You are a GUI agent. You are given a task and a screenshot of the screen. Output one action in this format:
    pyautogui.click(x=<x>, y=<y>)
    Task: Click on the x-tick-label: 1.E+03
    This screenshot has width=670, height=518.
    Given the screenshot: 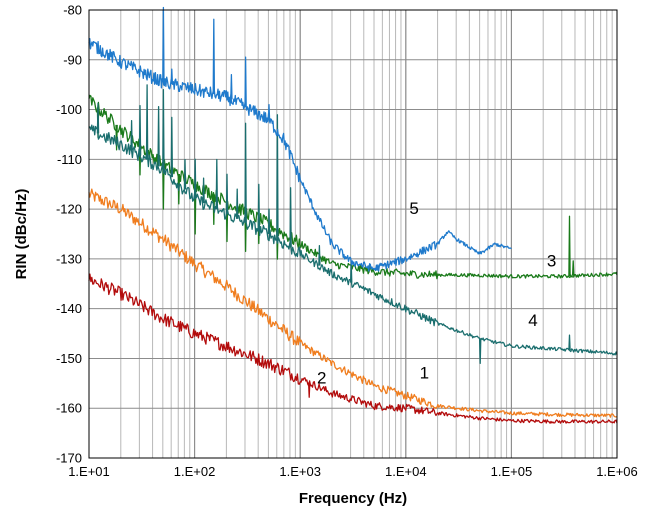 What is the action you would take?
    pyautogui.click(x=300, y=471)
    